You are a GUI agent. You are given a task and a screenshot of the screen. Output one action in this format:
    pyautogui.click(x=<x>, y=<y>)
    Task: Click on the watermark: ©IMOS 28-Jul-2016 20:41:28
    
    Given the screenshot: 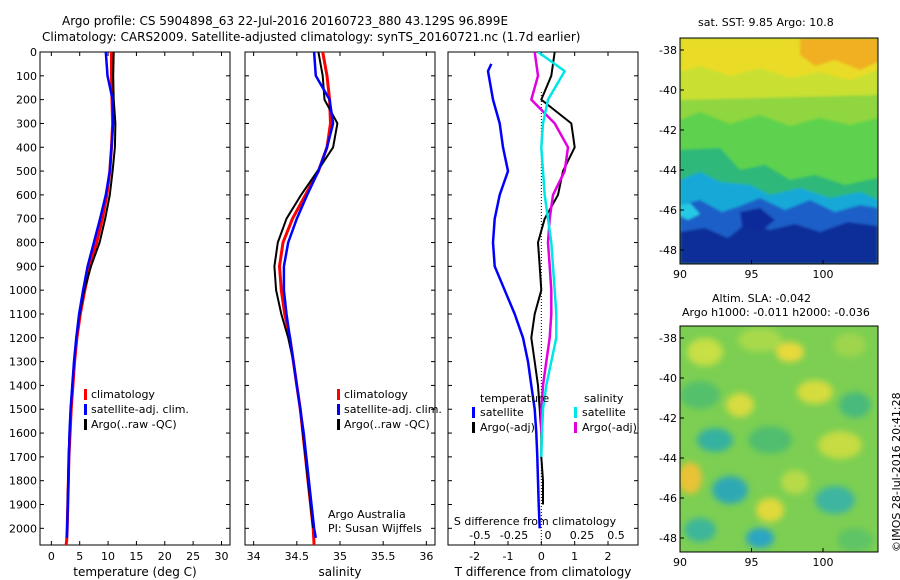 What is the action you would take?
    pyautogui.click(x=895, y=472)
    